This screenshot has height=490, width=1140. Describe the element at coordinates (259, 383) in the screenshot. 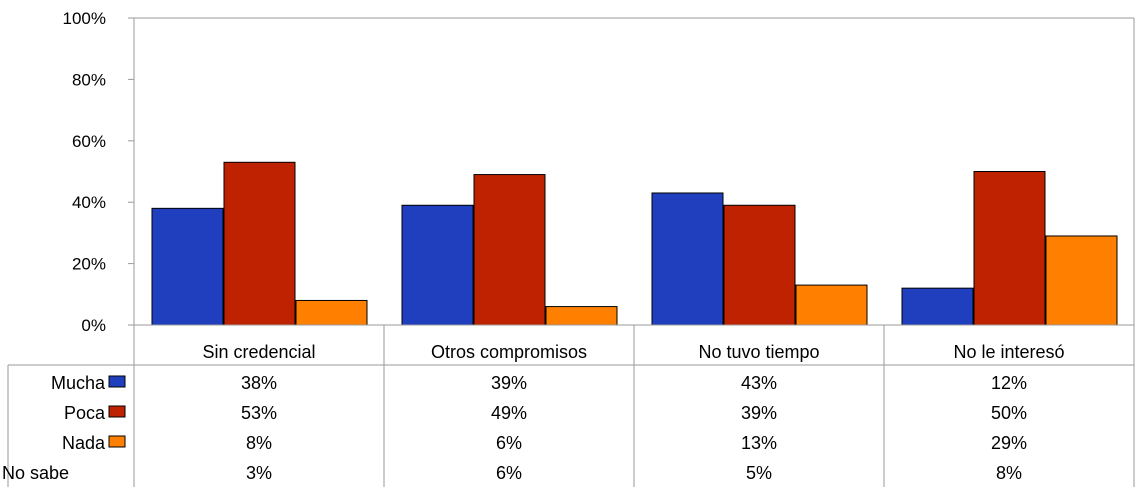

I see `table-cell: 38%` at that location.